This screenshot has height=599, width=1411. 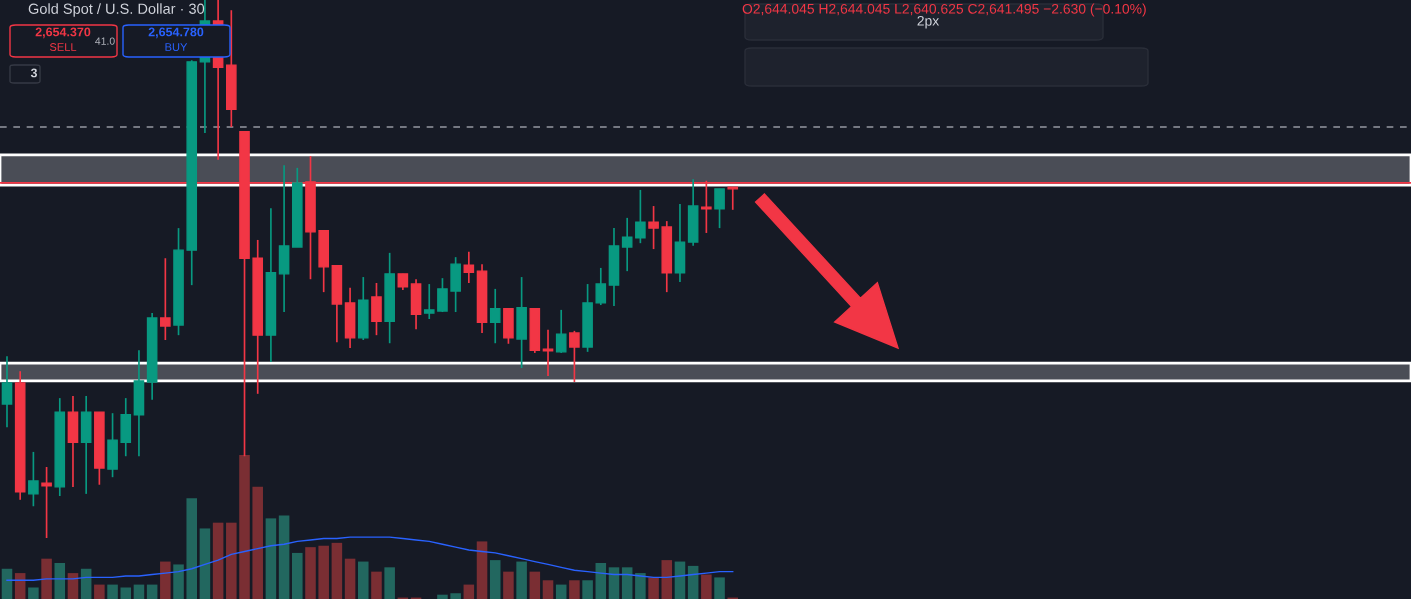 What do you see at coordinates (176, 33) in the screenshot?
I see `annotation: 2,654.780` at bounding box center [176, 33].